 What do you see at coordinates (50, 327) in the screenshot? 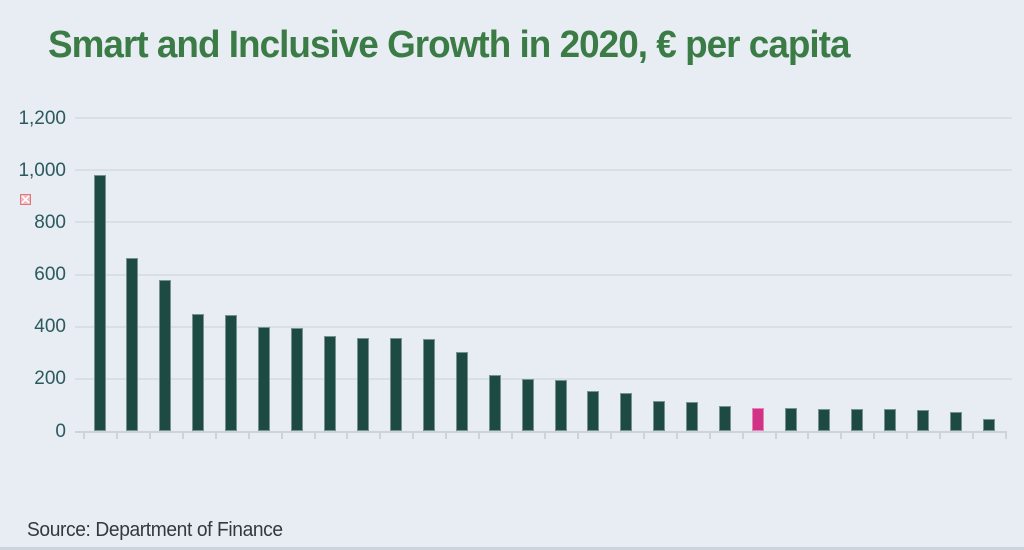
I see `y-axis-label: 400` at bounding box center [50, 327].